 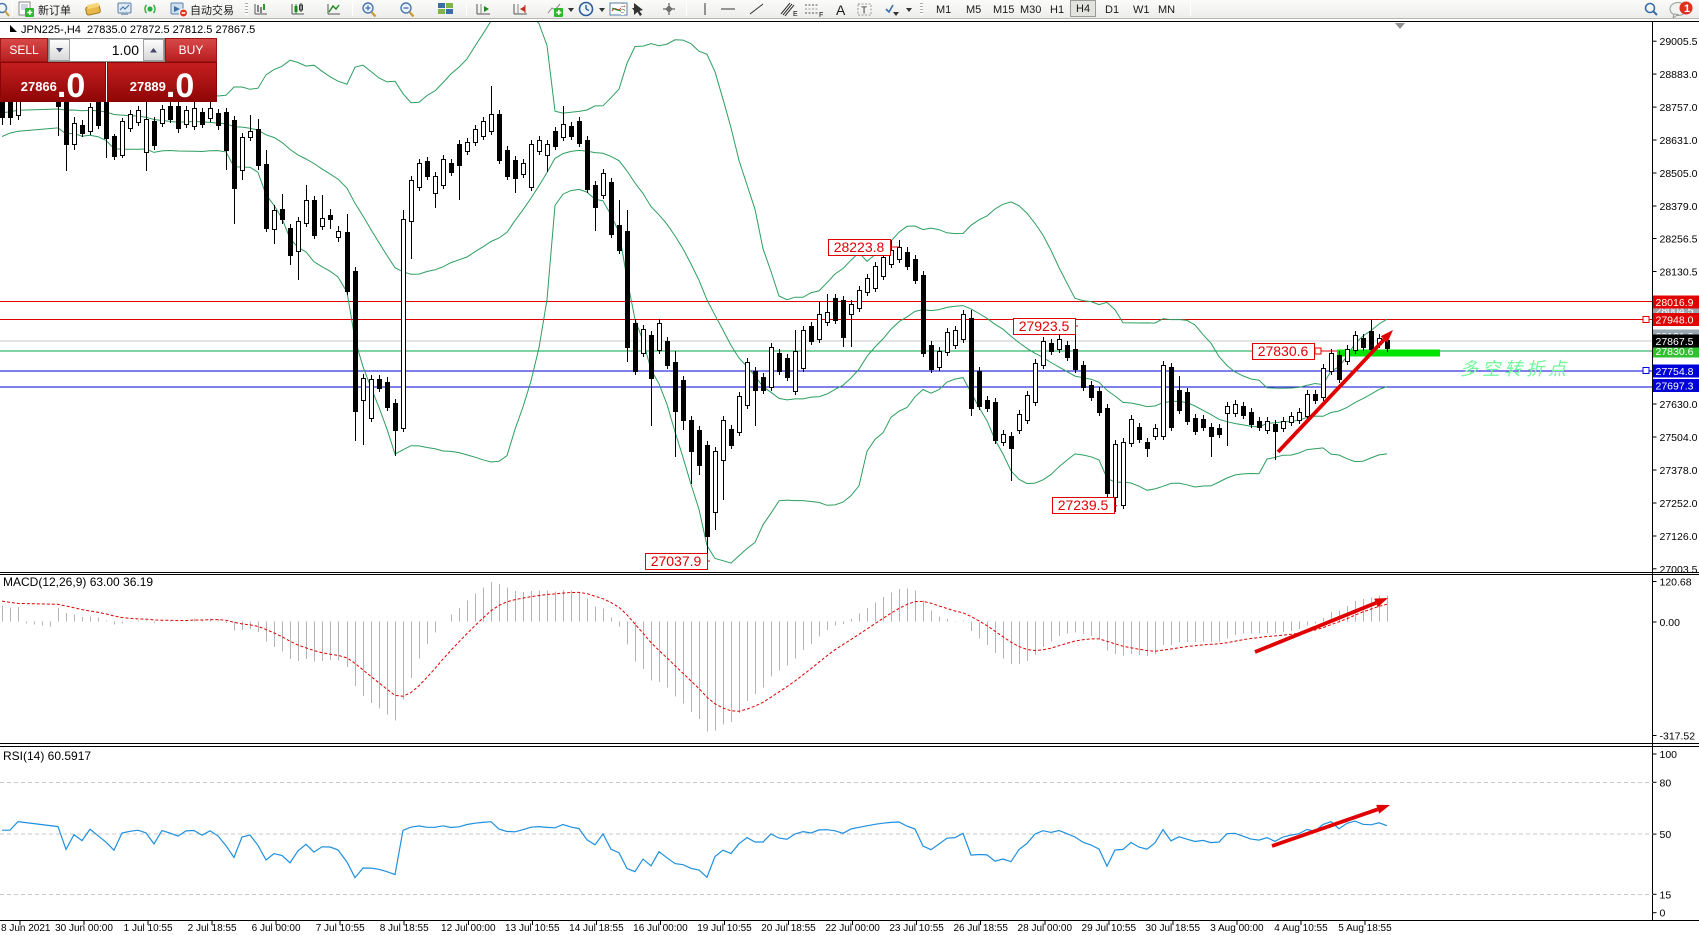 I want to click on svg-text: 27697.3, so click(x=1675, y=387).